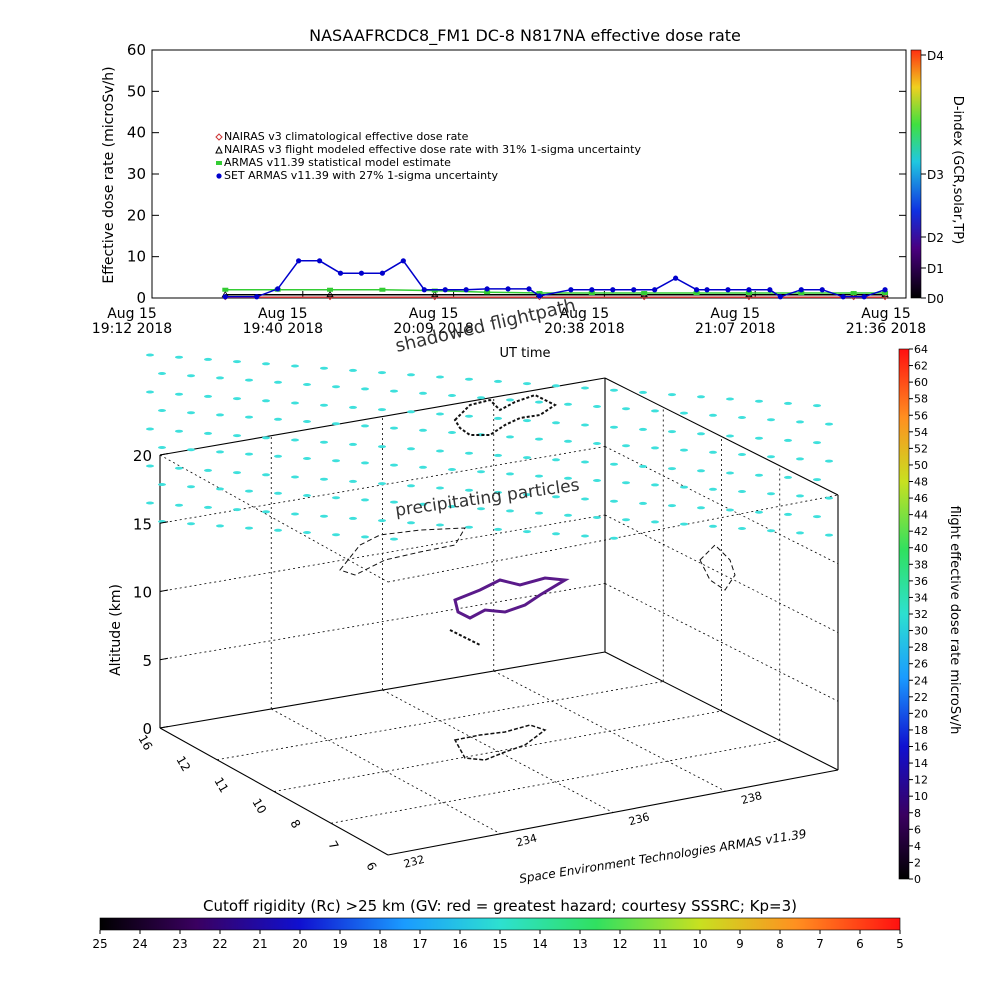 Image resolution: width=1000 pixels, height=1004 pixels. Describe the element at coordinates (299, 944) in the screenshot. I see `cutoff-rigidity-tick-label: 20` at that location.